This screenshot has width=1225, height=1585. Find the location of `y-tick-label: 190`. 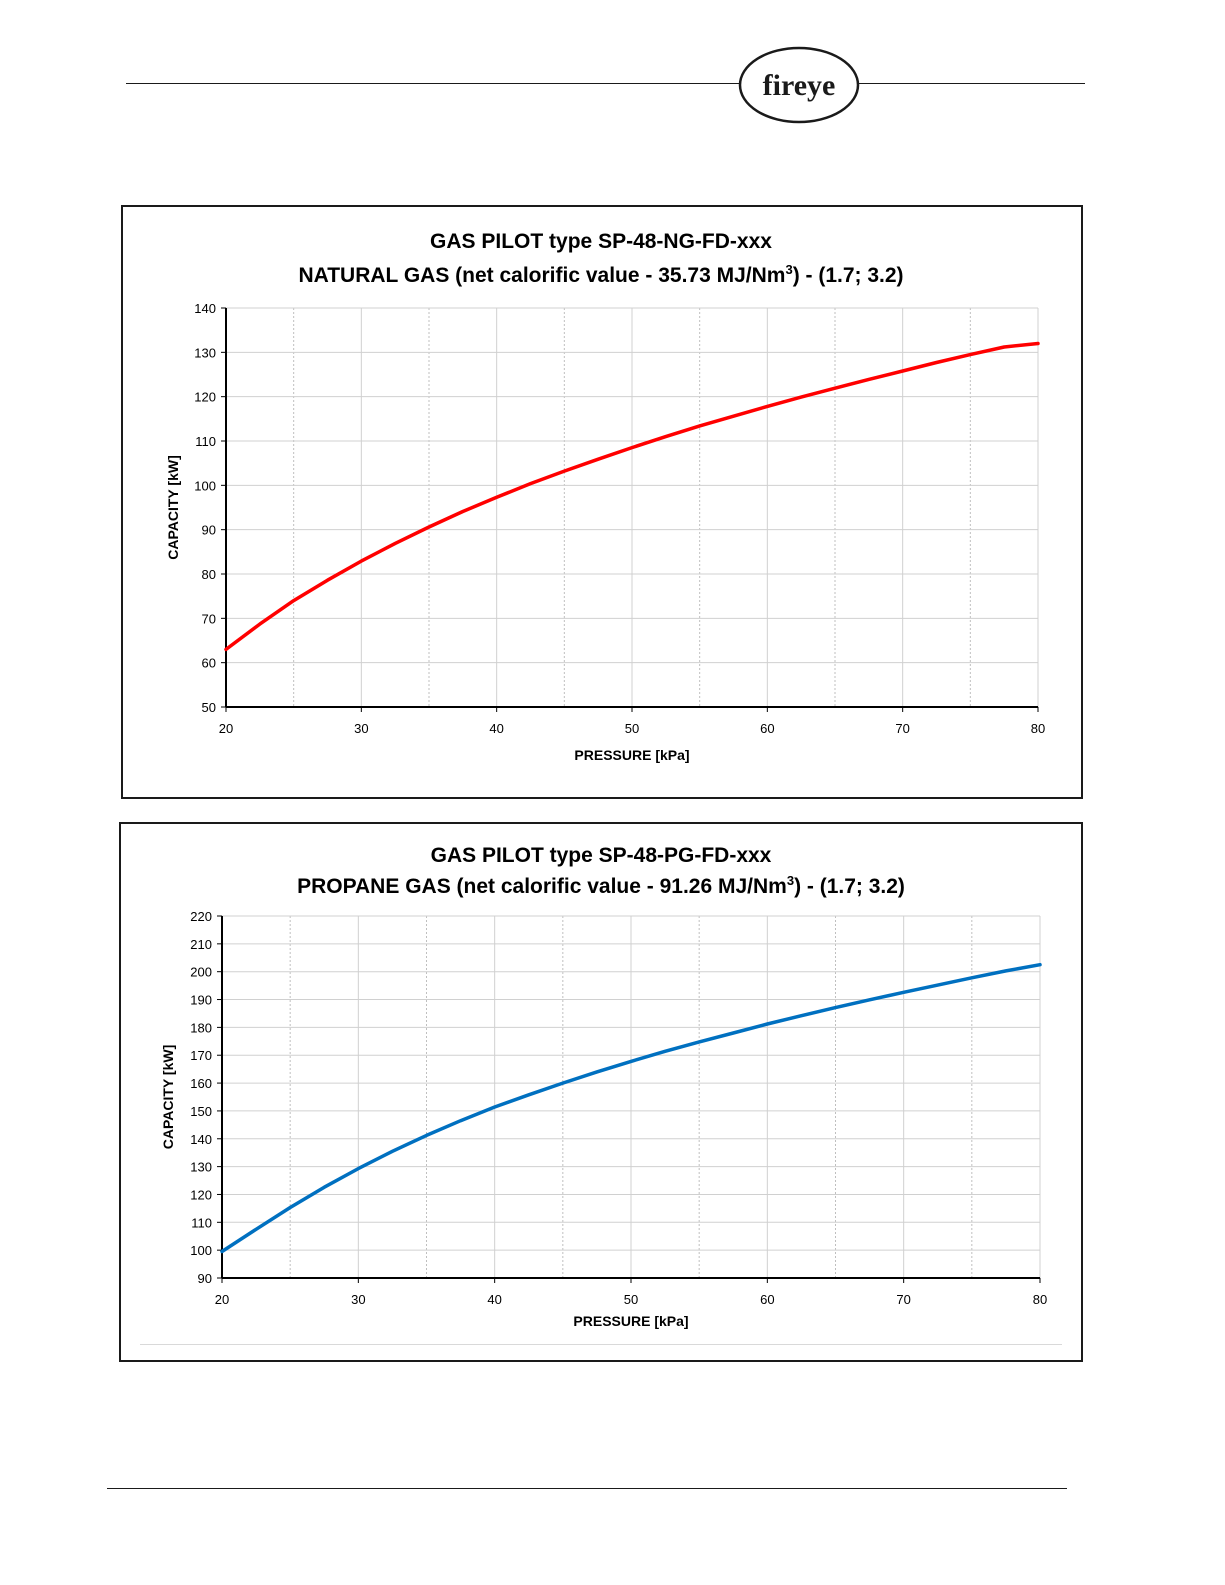

y-tick-label: 190 is located at coordinates (201, 1000).